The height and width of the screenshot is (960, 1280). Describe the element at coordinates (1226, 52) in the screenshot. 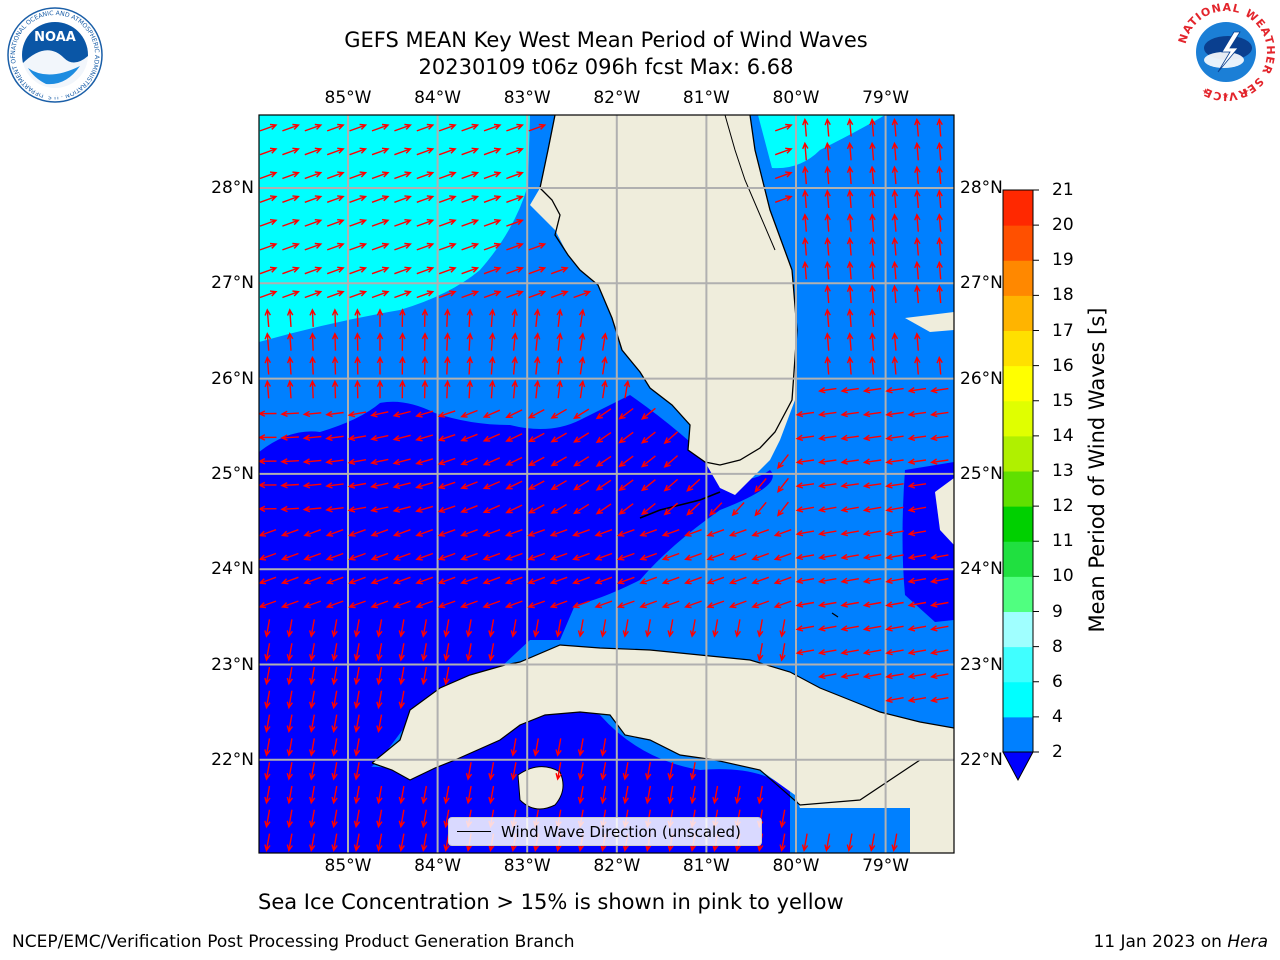

I see `nws-logo: NATIONAL WEATHER SERVICE ★ ★ ★` at that location.